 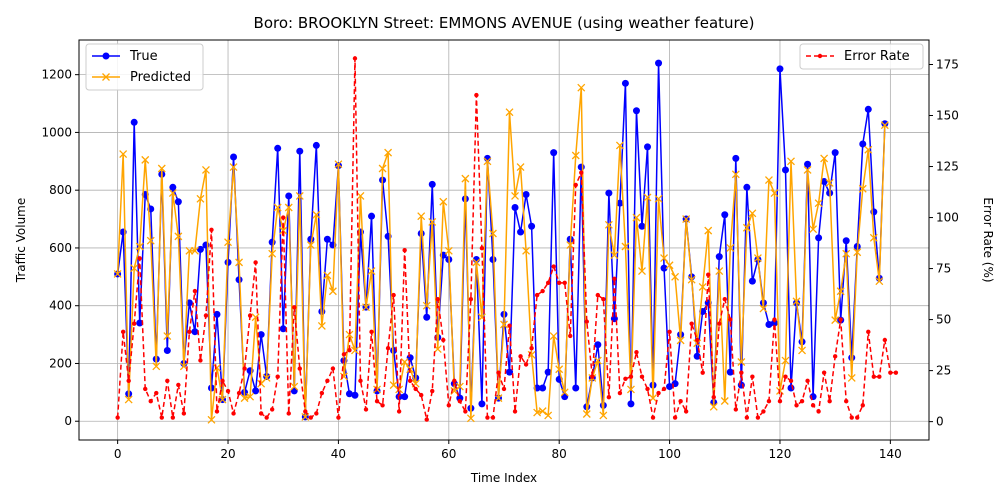 What do you see at coordinates (503, 478) in the screenshot?
I see `x-axis-label: Time Index` at bounding box center [503, 478].